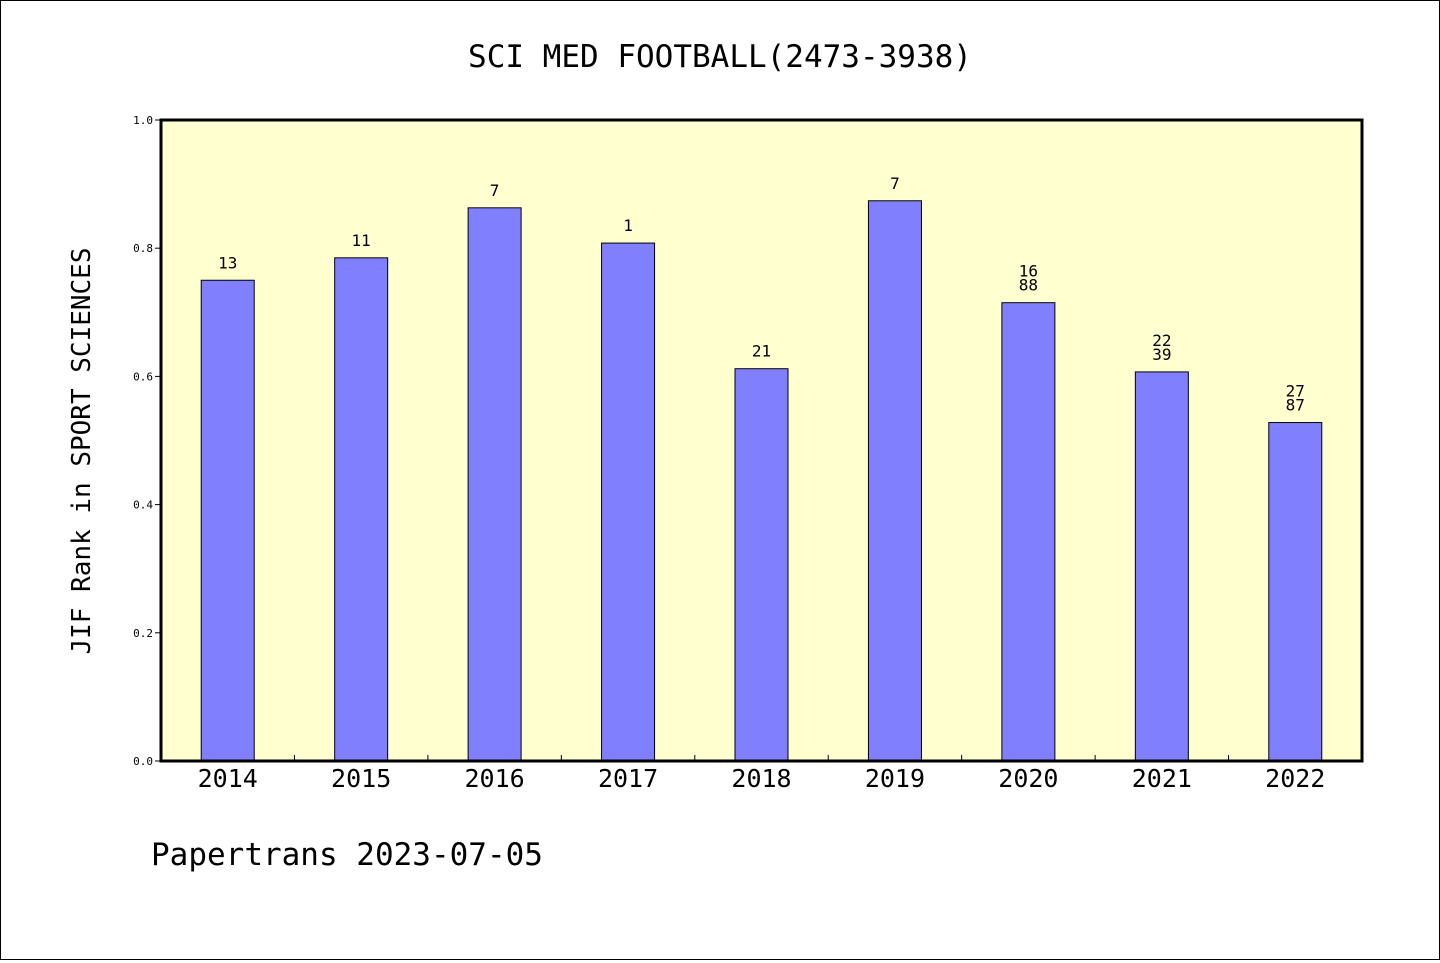 This screenshot has width=1440, height=963. I want to click on y-tick-label: 0.6, so click(143, 376).